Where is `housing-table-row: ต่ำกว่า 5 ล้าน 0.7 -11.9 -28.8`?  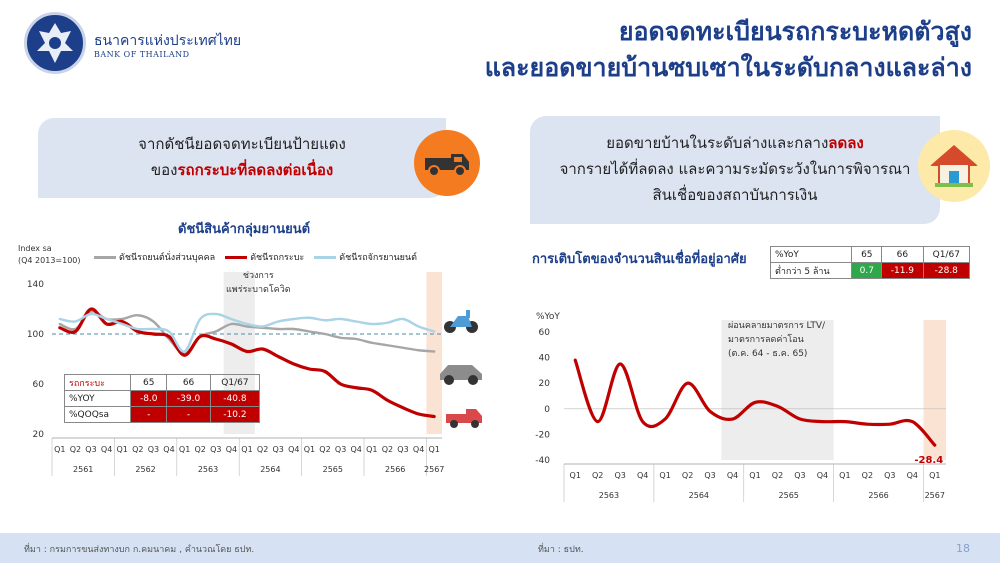 housing-table-row: ต่ำกว่า 5 ล้าน 0.7 -11.9 -28.8 is located at coordinates (870, 270).